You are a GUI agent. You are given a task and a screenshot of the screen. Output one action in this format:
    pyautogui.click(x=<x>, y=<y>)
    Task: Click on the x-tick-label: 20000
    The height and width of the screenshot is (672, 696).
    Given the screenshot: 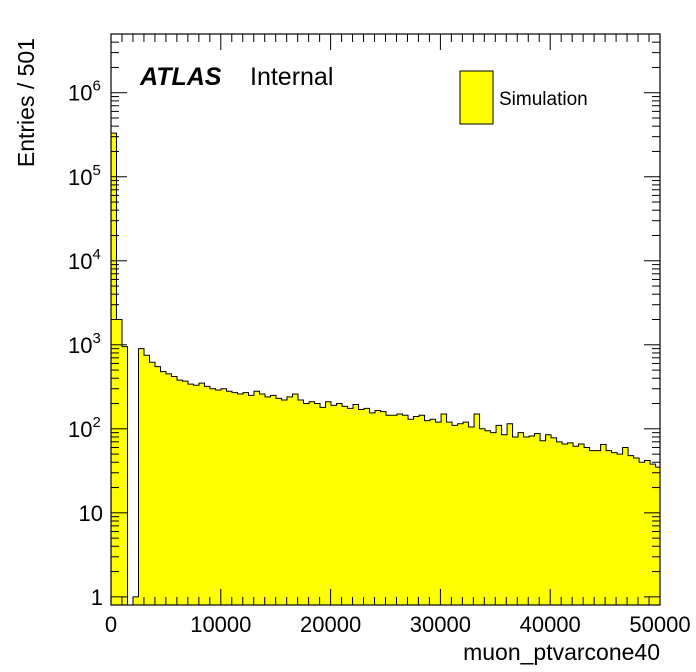 What is the action you would take?
    pyautogui.click(x=330, y=624)
    